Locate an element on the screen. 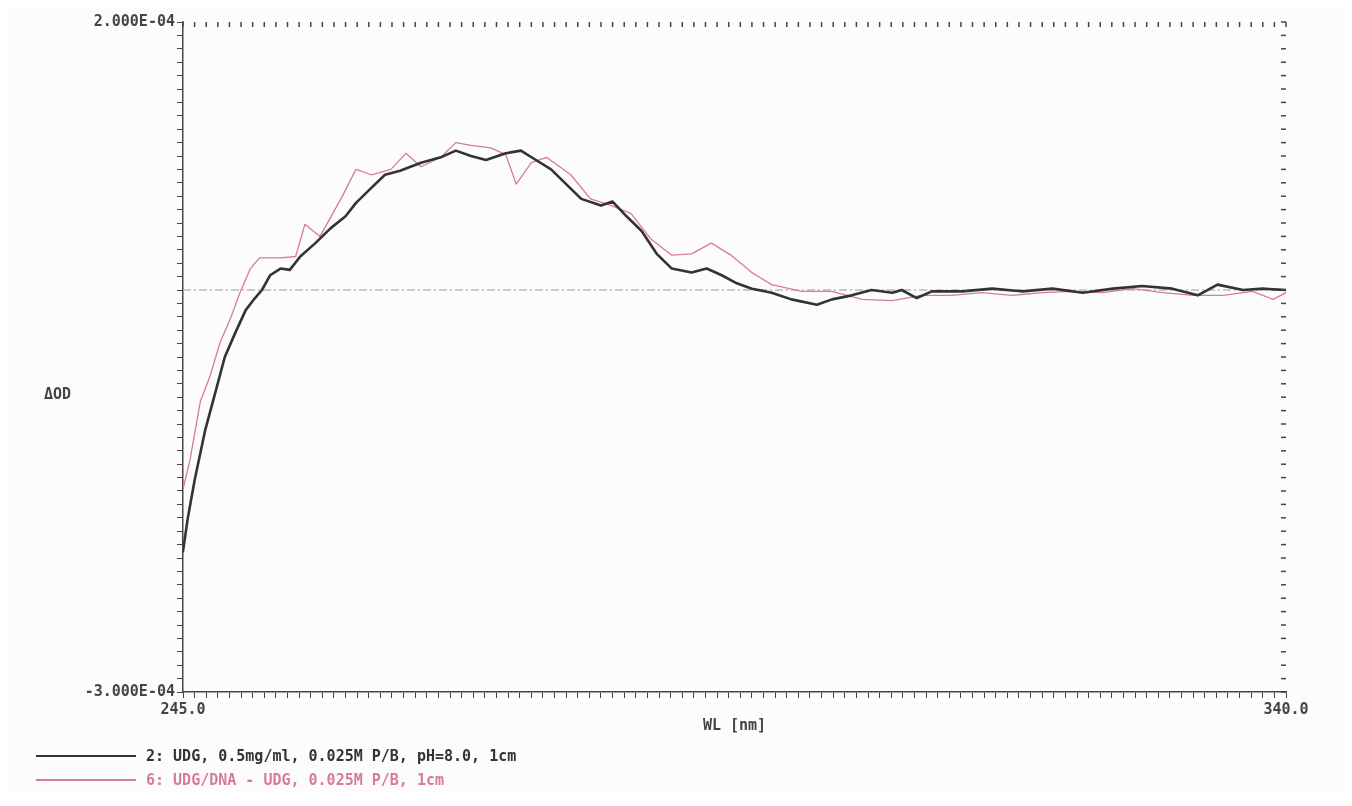 This screenshot has height=806, width=1352. y-tick-label: -3.000E-04 is located at coordinates (129, 690).